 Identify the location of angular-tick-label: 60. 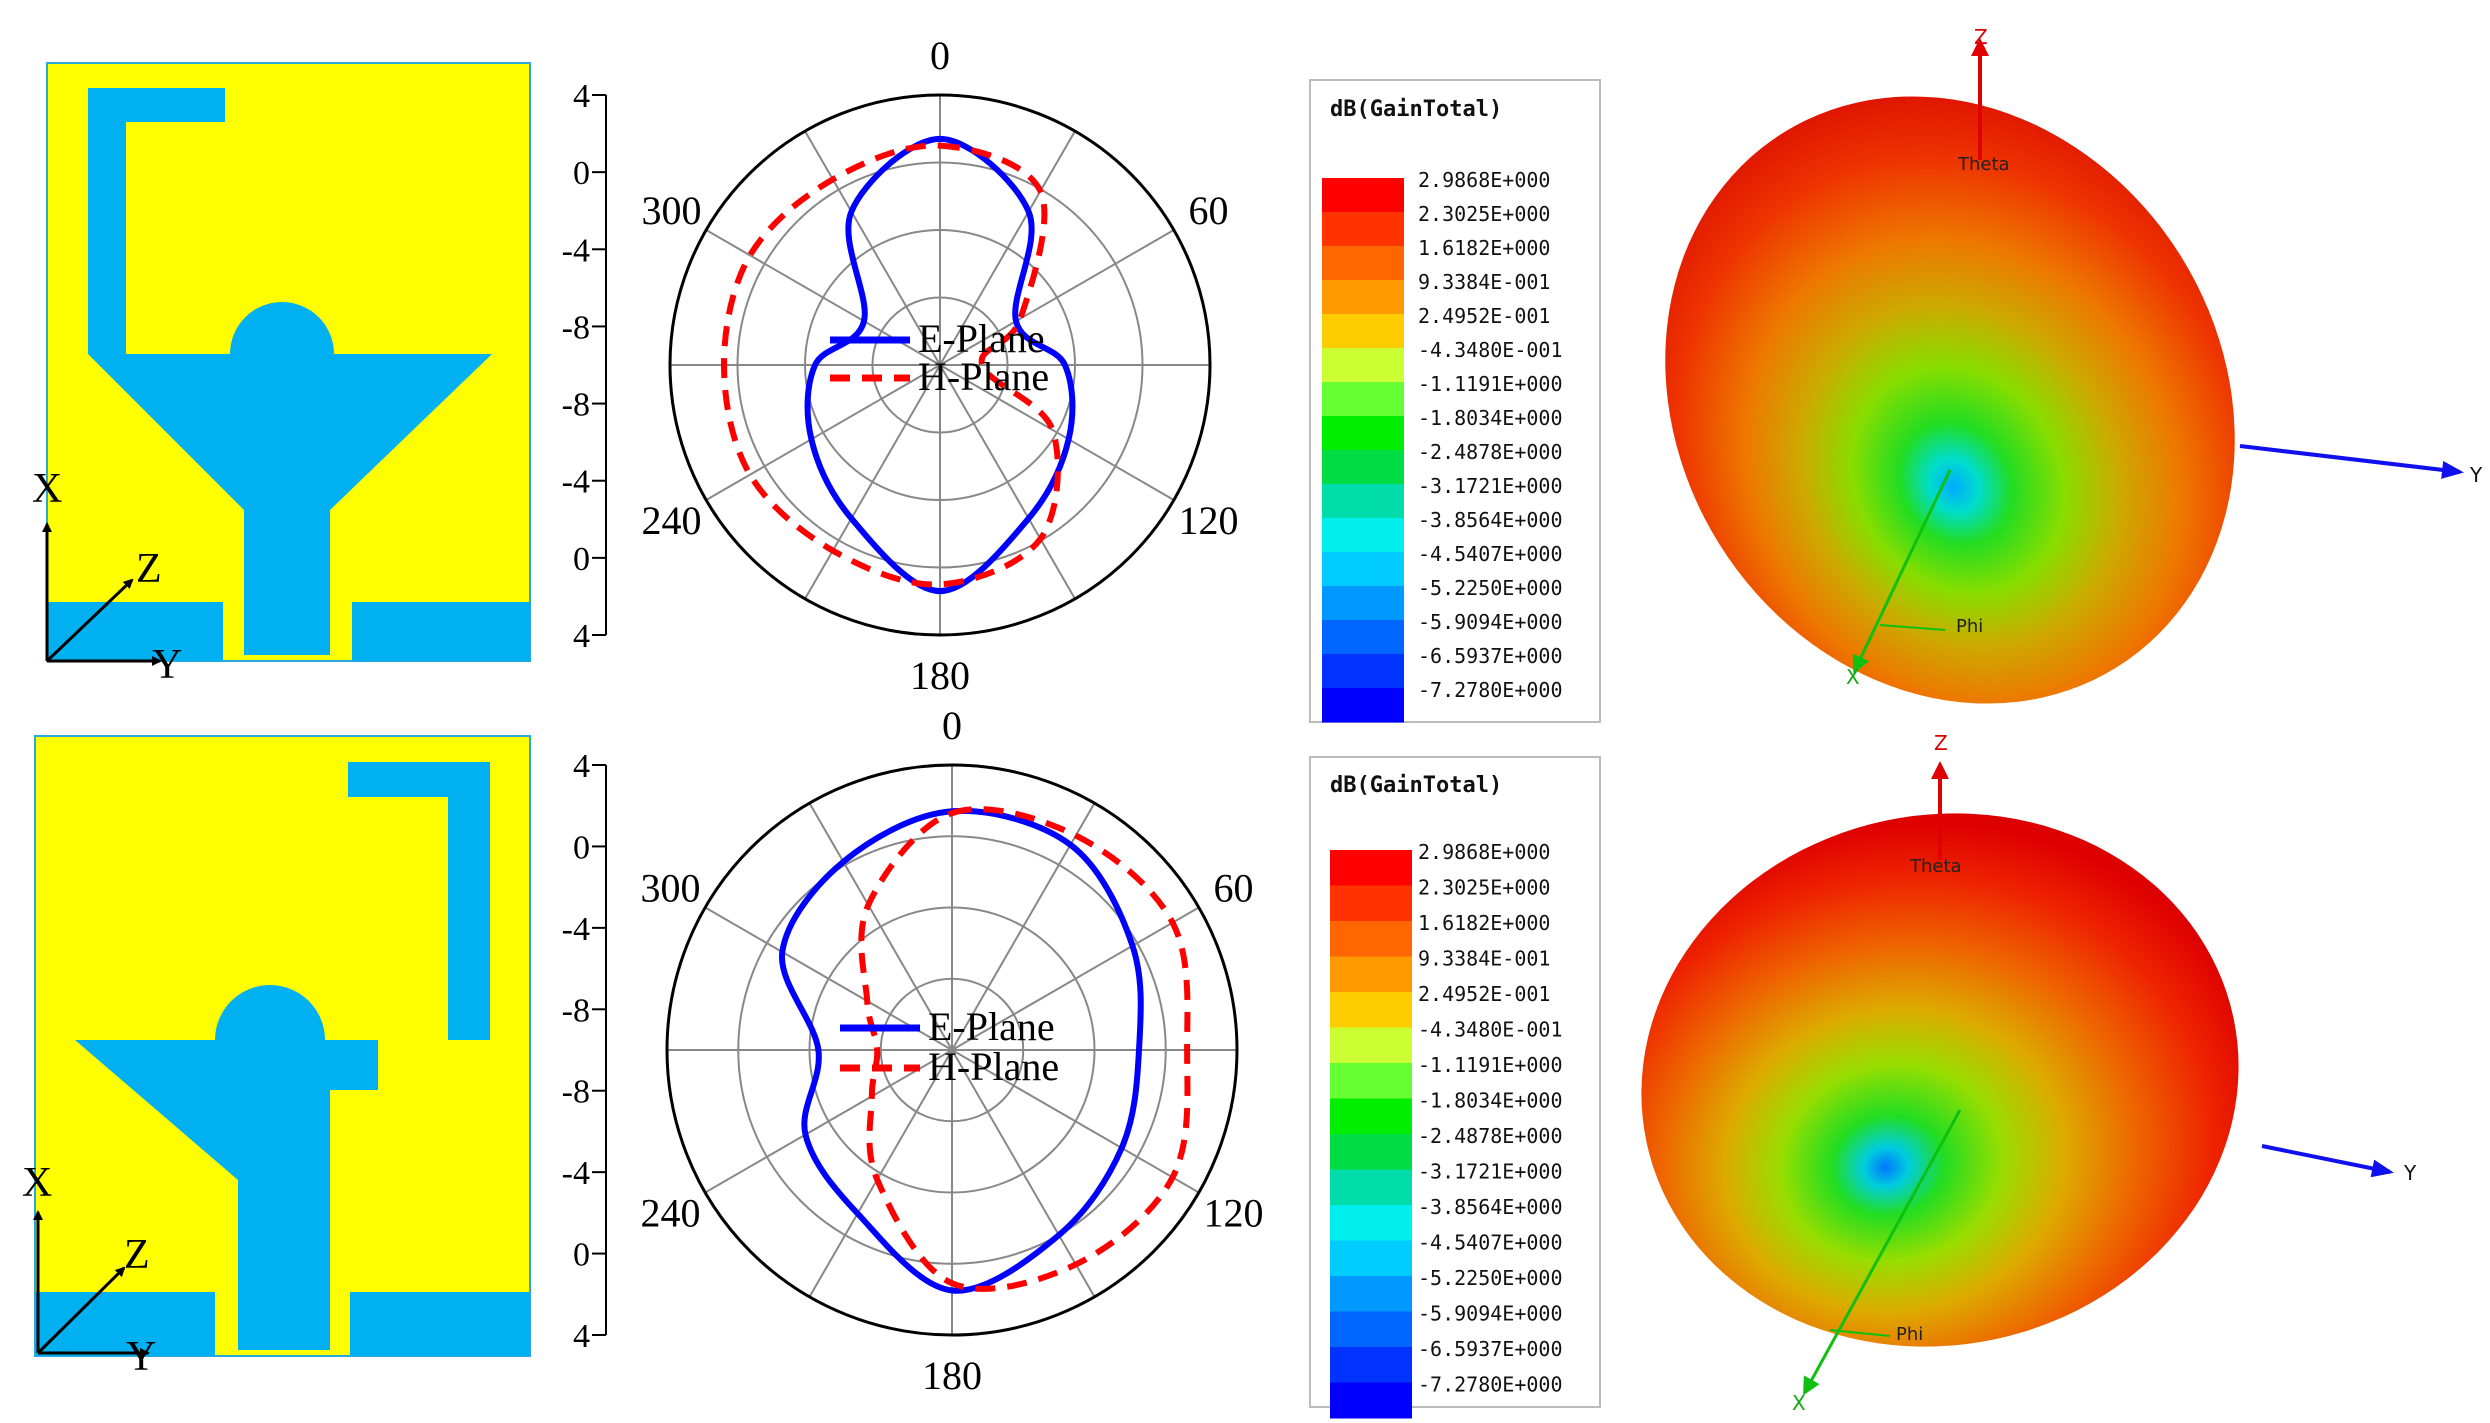
(1233, 888).